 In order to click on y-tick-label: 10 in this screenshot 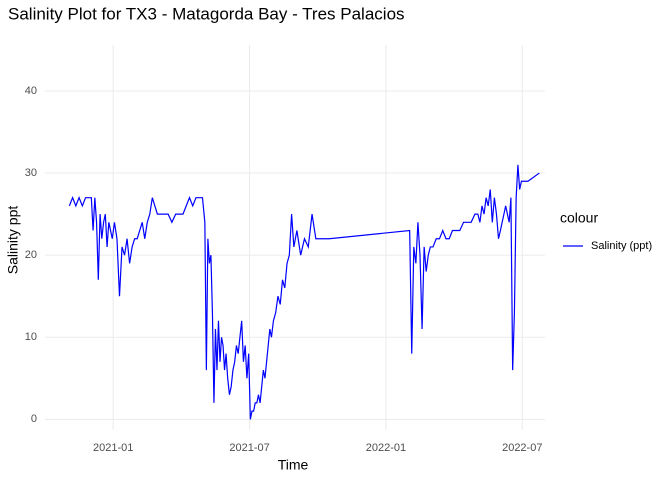, I will do `click(31, 337)`.